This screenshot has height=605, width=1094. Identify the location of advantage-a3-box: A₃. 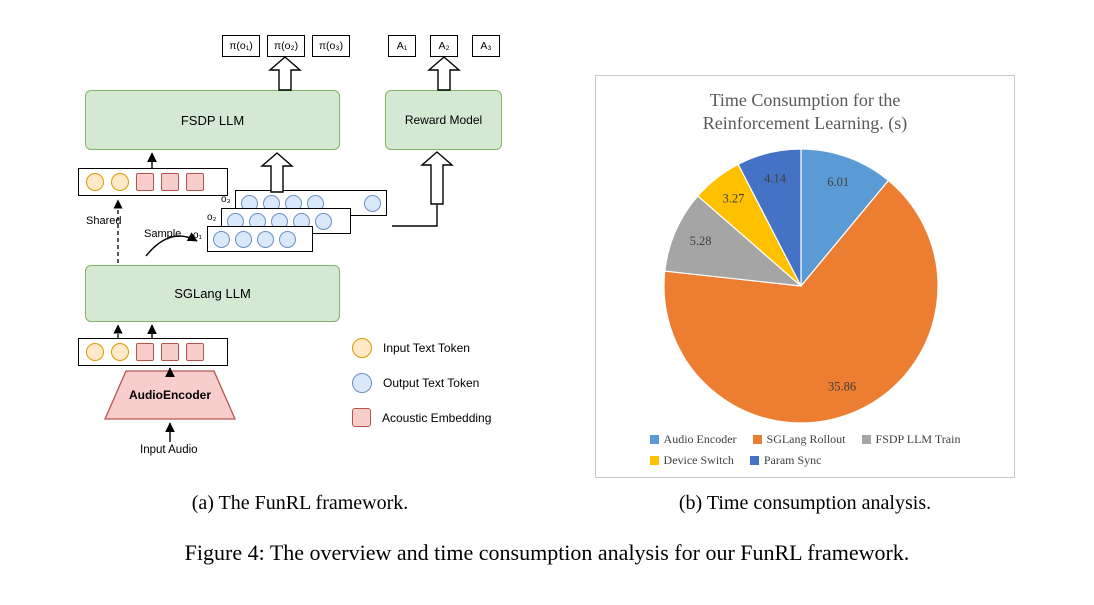
(486, 46).